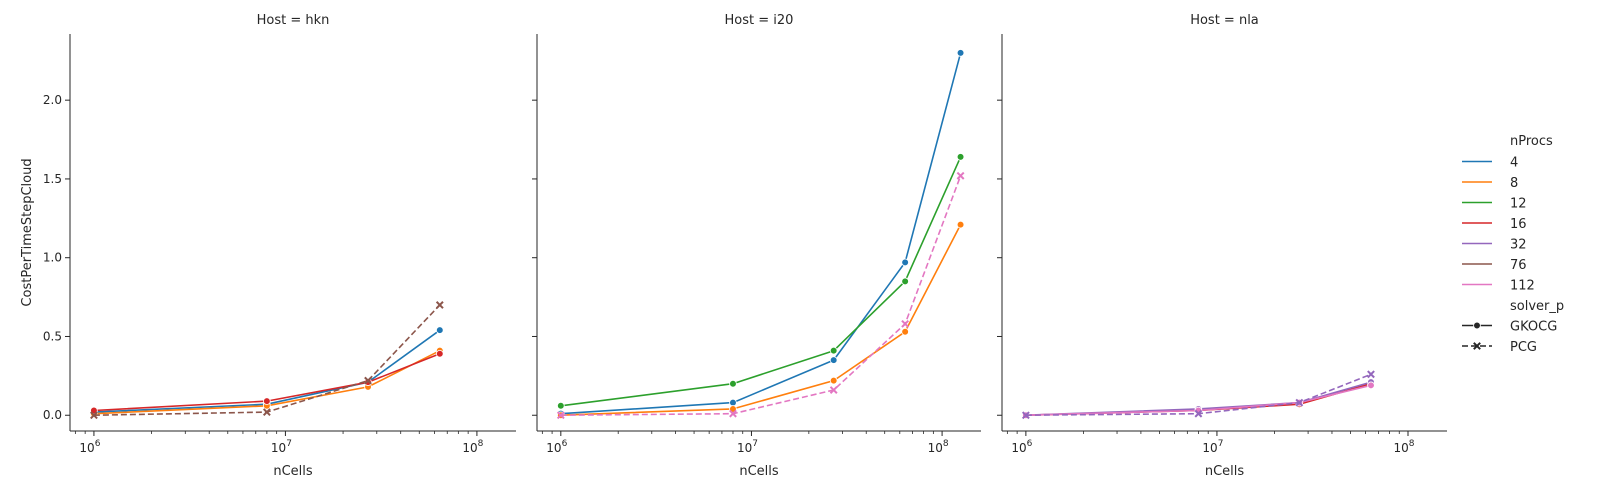 The width and height of the screenshot is (1607, 500). I want to click on legend: nProcs 4 8 12 16 32 76 112 solver_p GKOCG PCG, so click(1513, 244).